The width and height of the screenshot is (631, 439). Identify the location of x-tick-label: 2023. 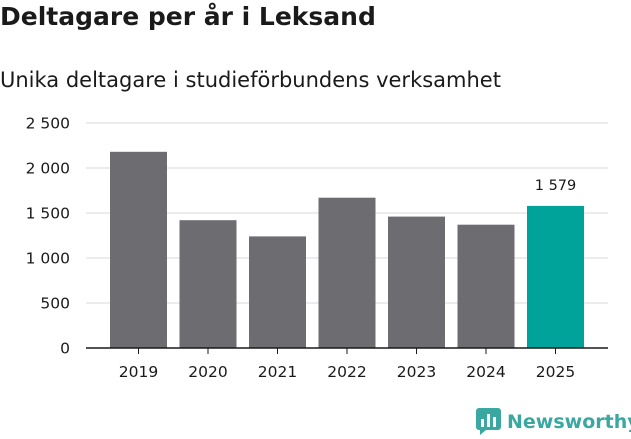
(416, 372).